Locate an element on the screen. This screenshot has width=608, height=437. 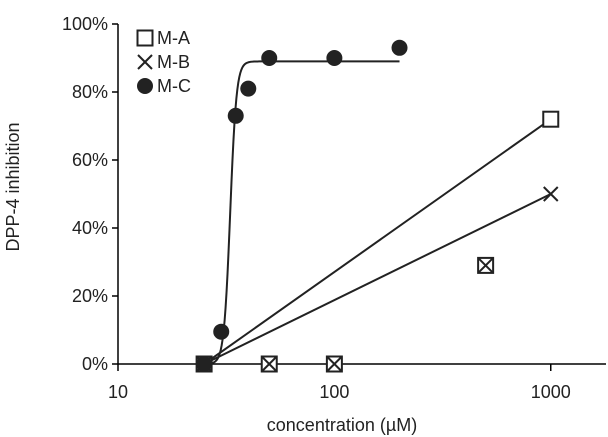
legend: M-A M-B M-C is located at coordinates (163, 62).